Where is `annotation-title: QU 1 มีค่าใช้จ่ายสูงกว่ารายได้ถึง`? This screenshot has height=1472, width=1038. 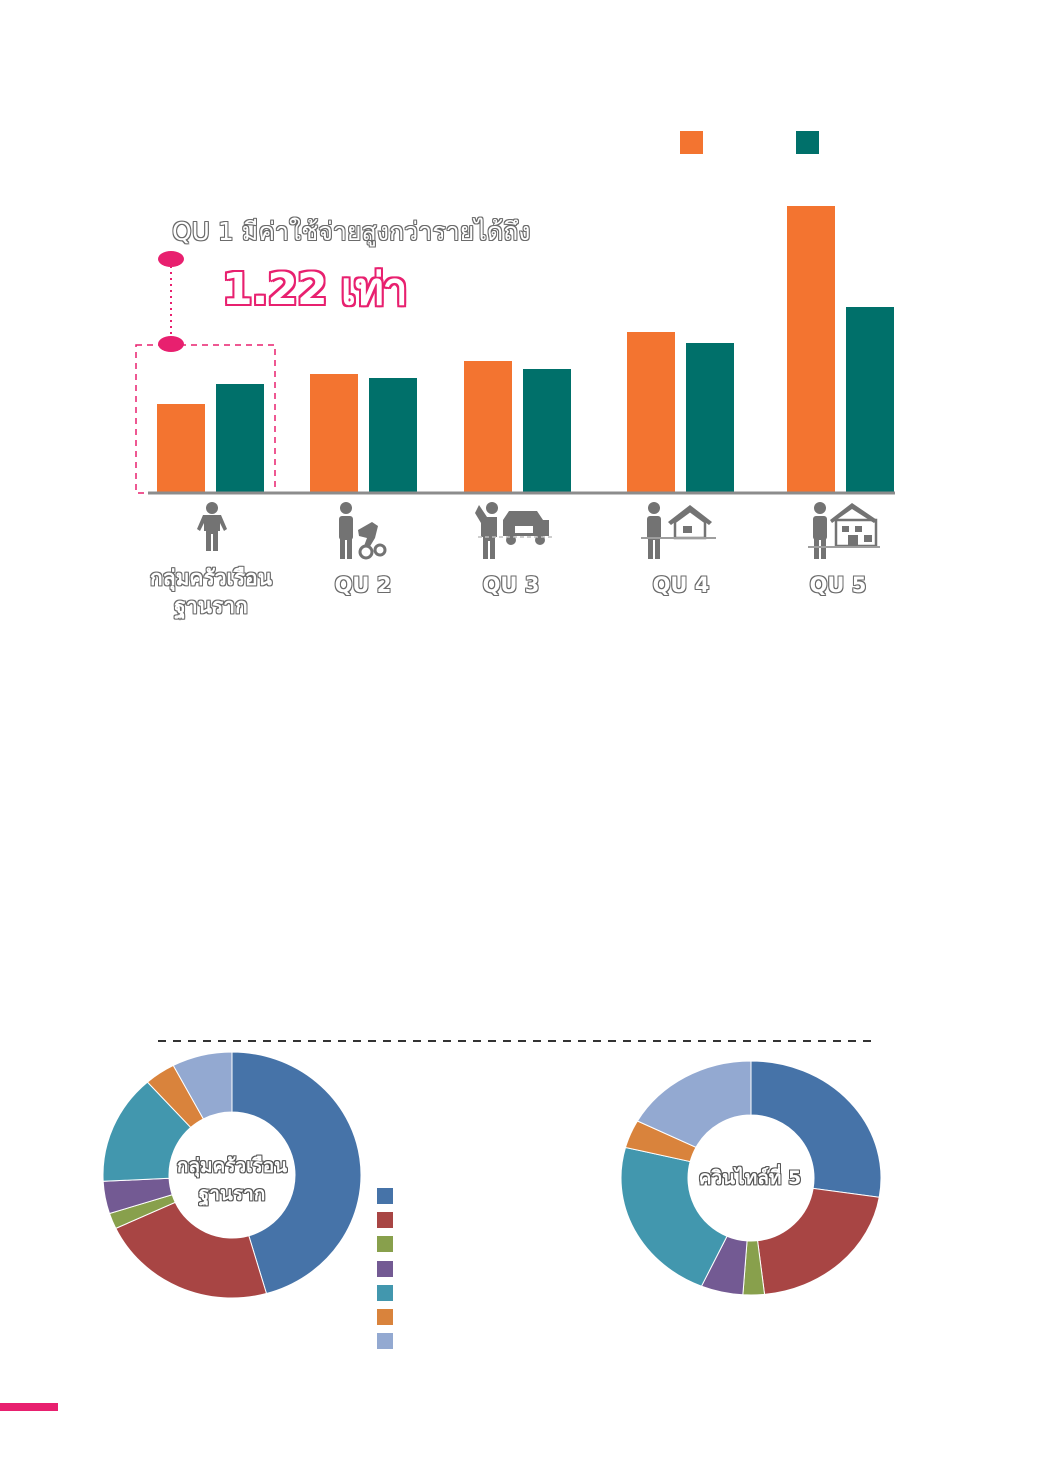 annotation-title: QU 1 มีค่าใช้จ่ายสูงกว่ารายได้ถึง is located at coordinates (351, 231).